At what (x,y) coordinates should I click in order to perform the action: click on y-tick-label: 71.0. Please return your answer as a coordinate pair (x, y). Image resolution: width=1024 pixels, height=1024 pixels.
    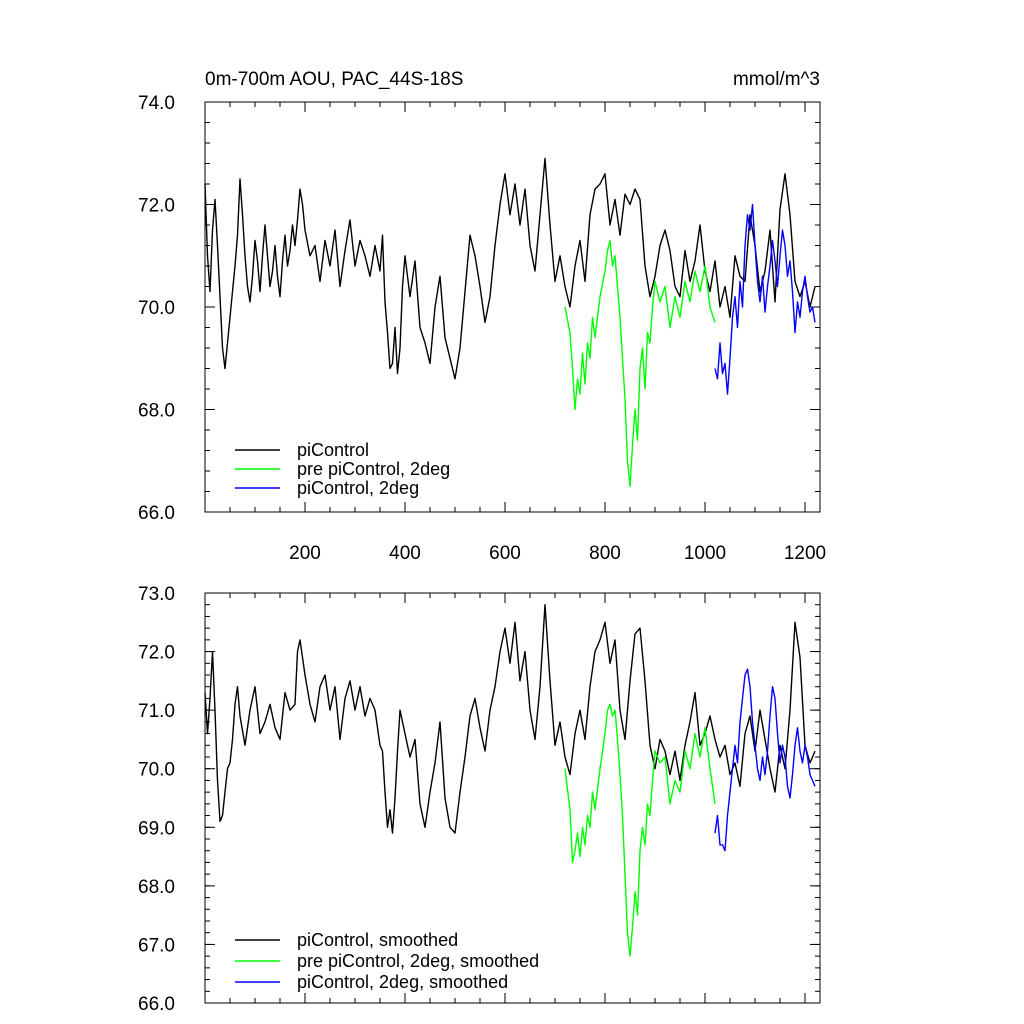
    Looking at the image, I should click on (156, 711).